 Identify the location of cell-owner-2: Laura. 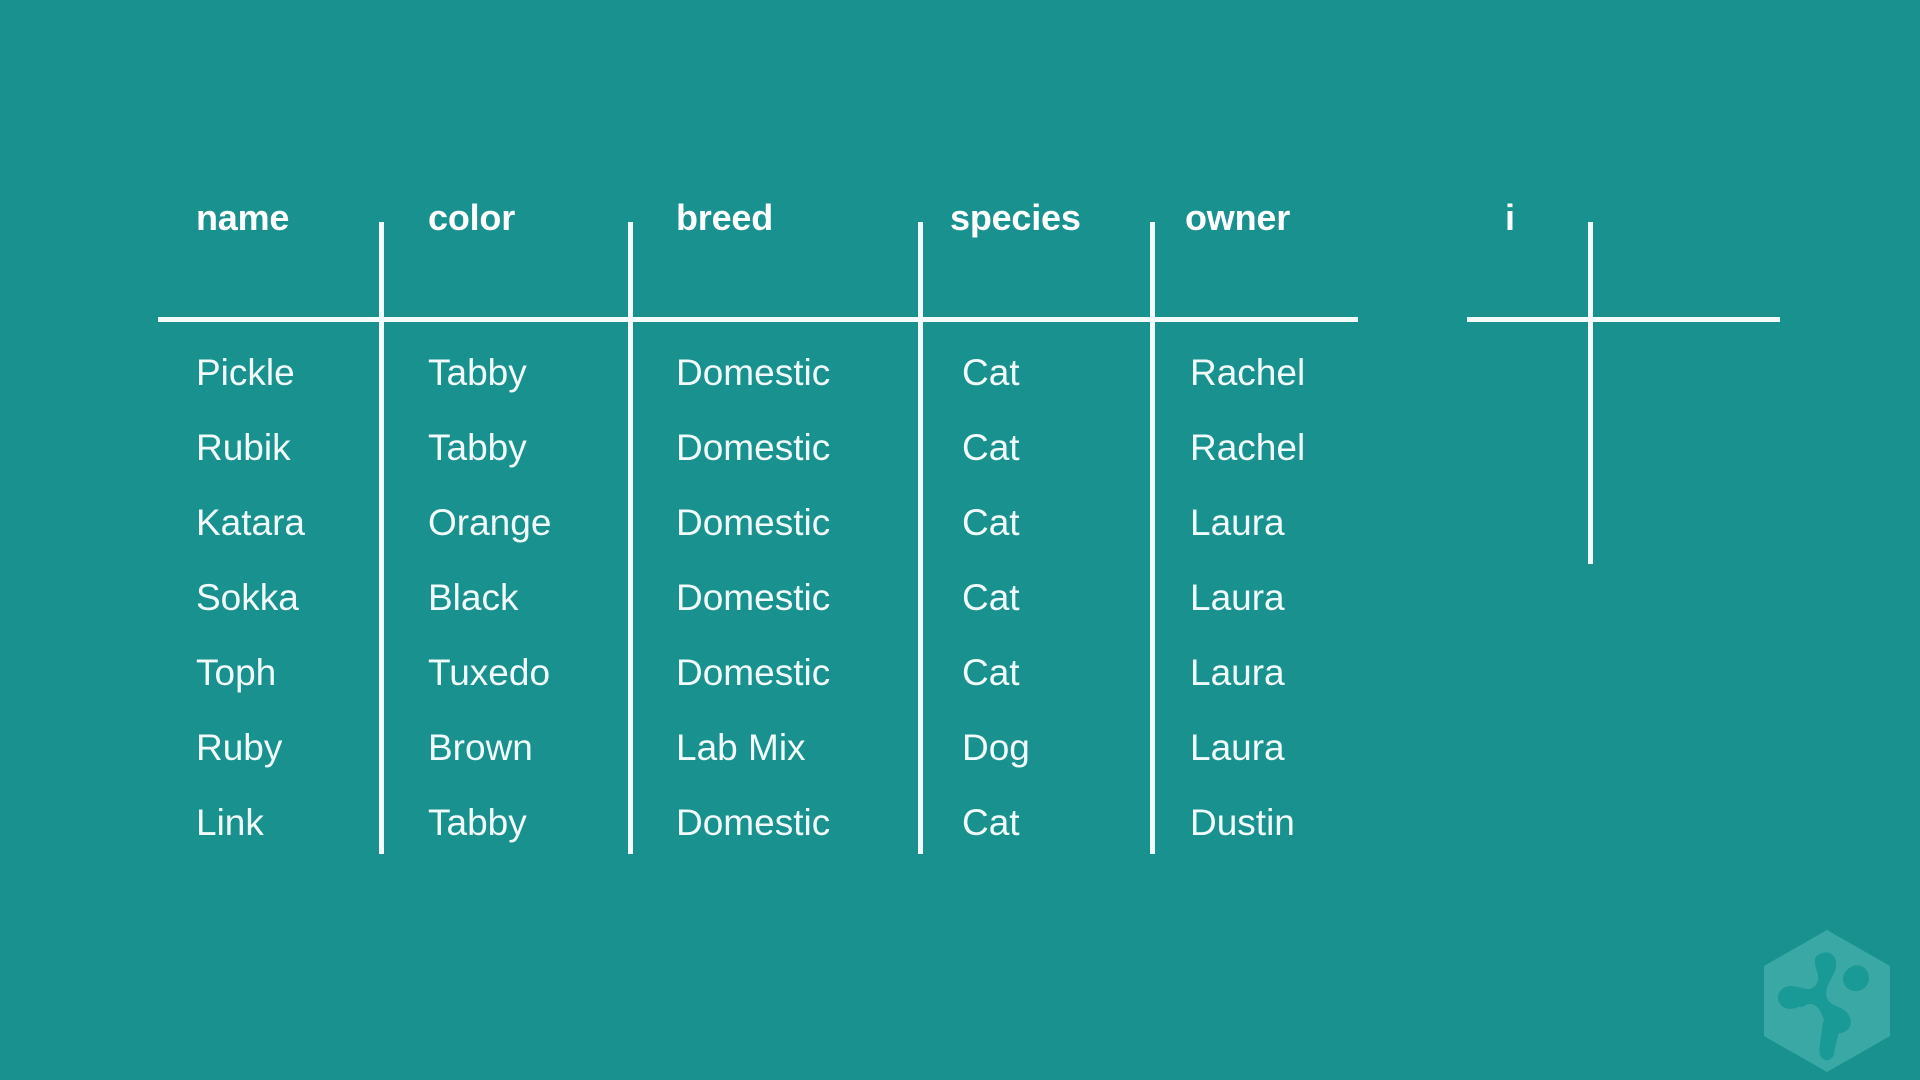
(1237, 522).